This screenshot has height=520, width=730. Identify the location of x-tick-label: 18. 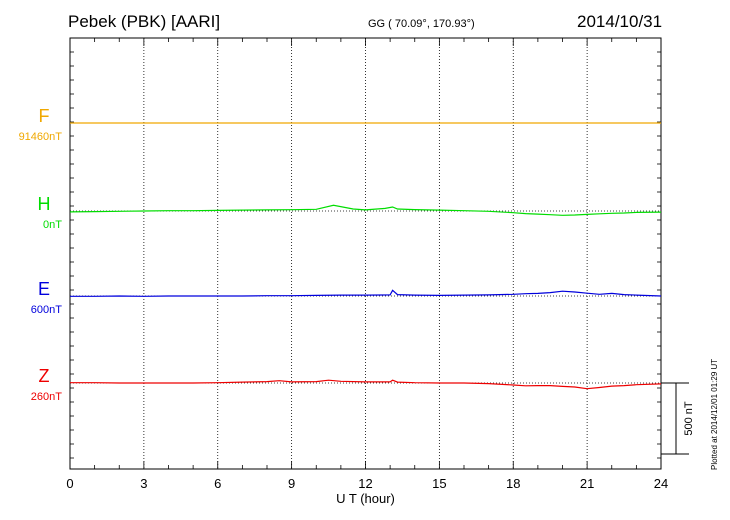
(513, 483).